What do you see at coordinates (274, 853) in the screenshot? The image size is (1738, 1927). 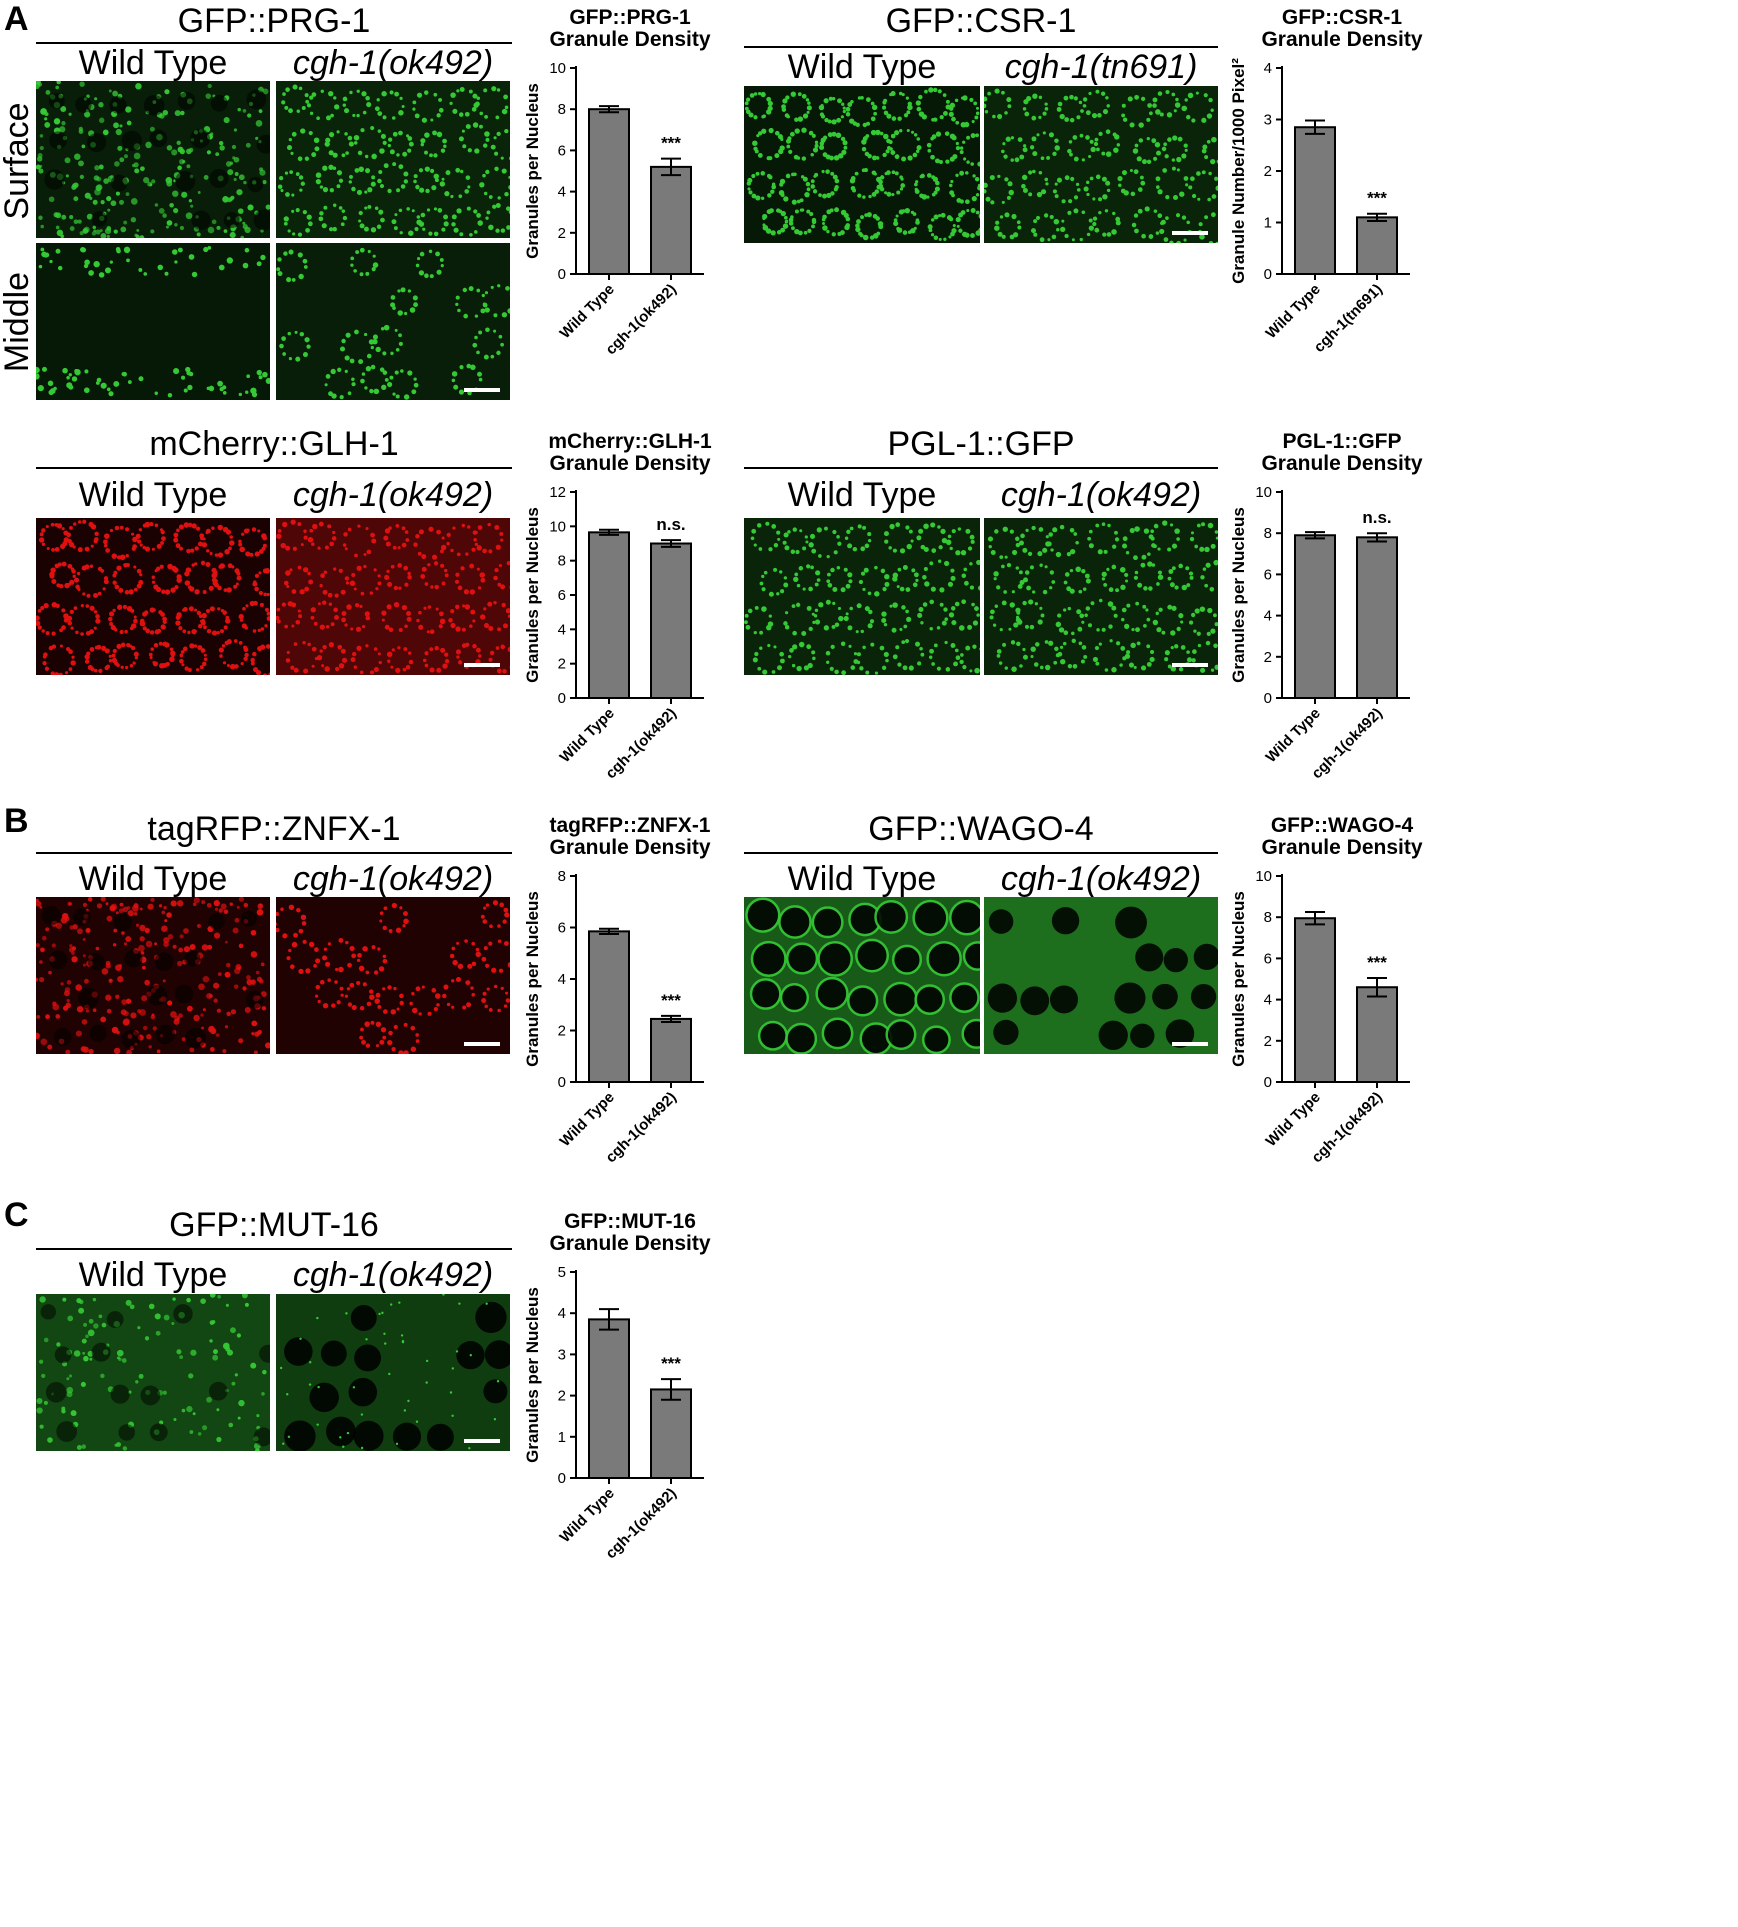 I see `znfx1-title-rule` at bounding box center [274, 853].